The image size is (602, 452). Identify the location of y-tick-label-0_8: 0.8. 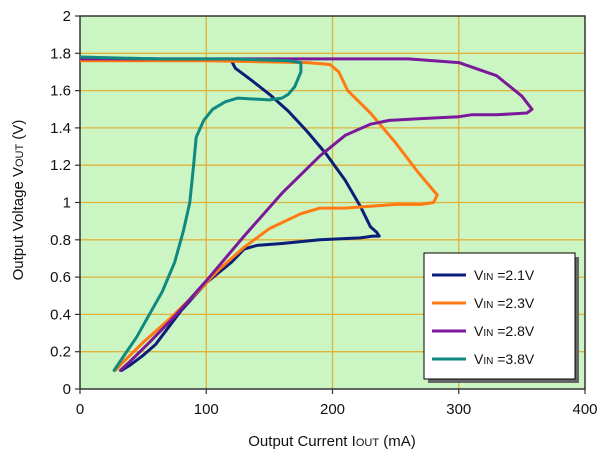
(60, 240).